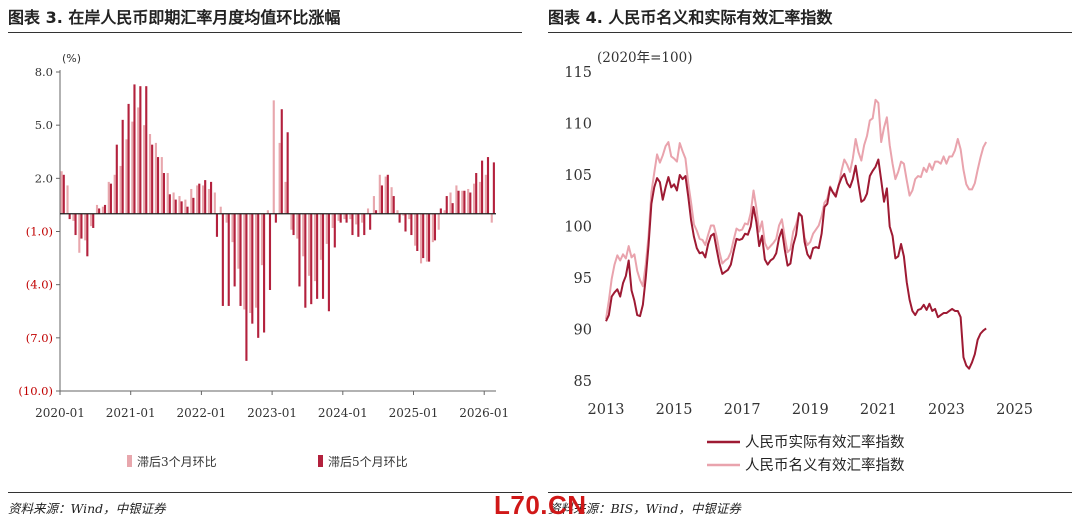 The image size is (1080, 525). What do you see at coordinates (578, 125) in the screenshot?
I see `right-y-tick-label: 110` at bounding box center [578, 125].